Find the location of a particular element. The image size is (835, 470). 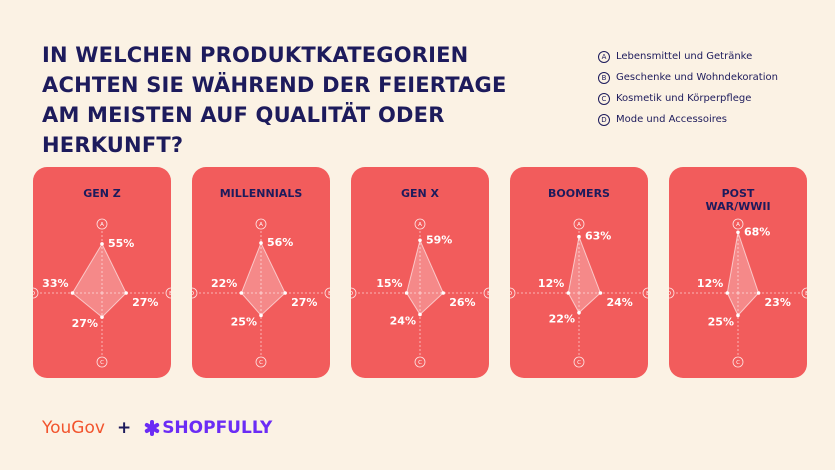

chart-title: POST WAR/WWII is located at coordinates (738, 200).